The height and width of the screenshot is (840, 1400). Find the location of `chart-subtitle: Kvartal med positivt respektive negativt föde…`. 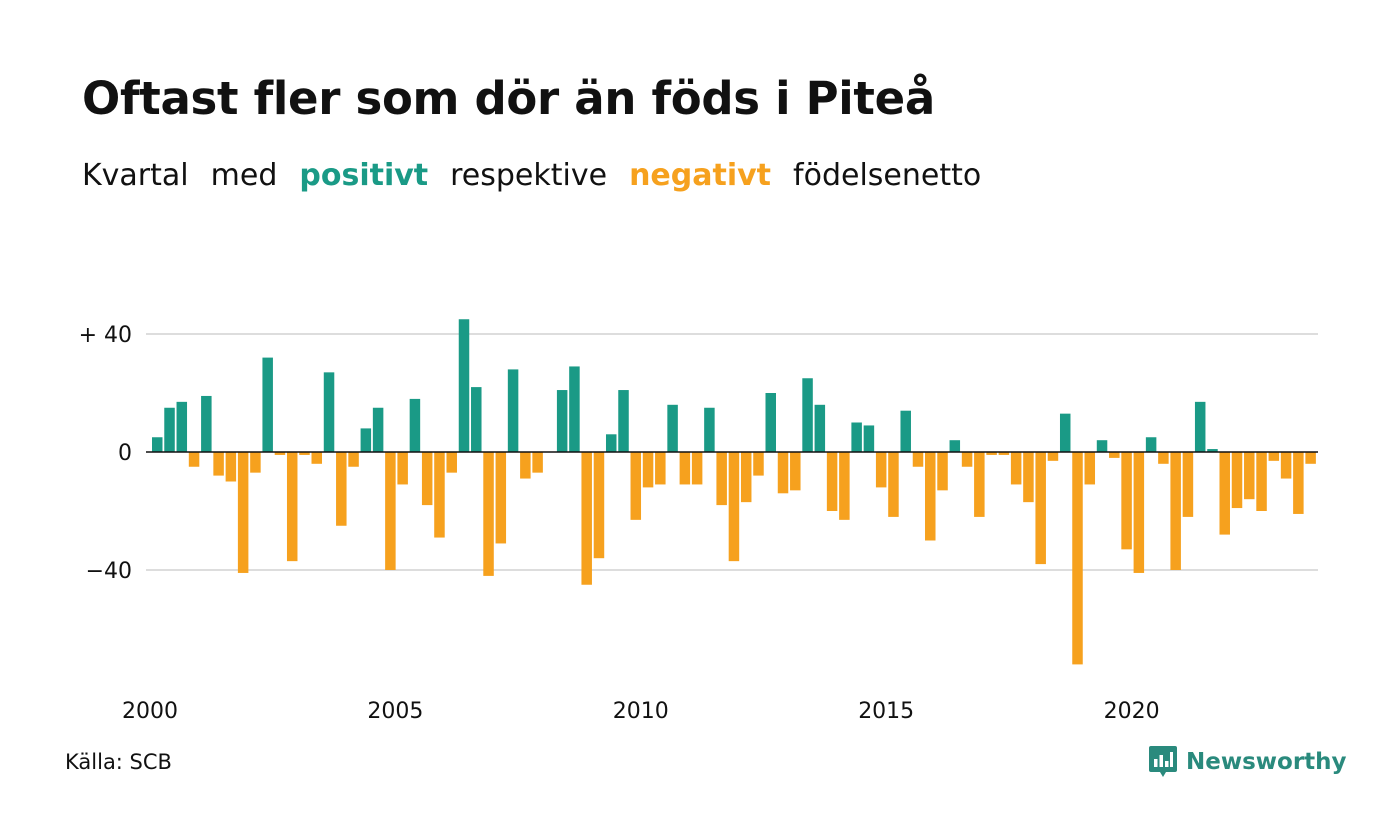

chart-subtitle: Kvartal med positivt respektive negativt föde… is located at coordinates (542, 175).